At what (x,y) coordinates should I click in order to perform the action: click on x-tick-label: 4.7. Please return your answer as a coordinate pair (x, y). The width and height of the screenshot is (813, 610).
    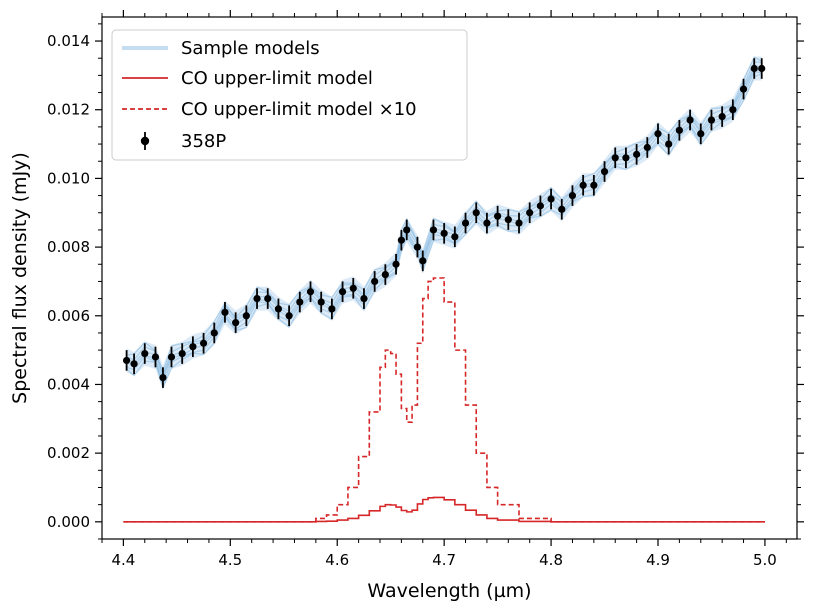
    Looking at the image, I should click on (444, 560).